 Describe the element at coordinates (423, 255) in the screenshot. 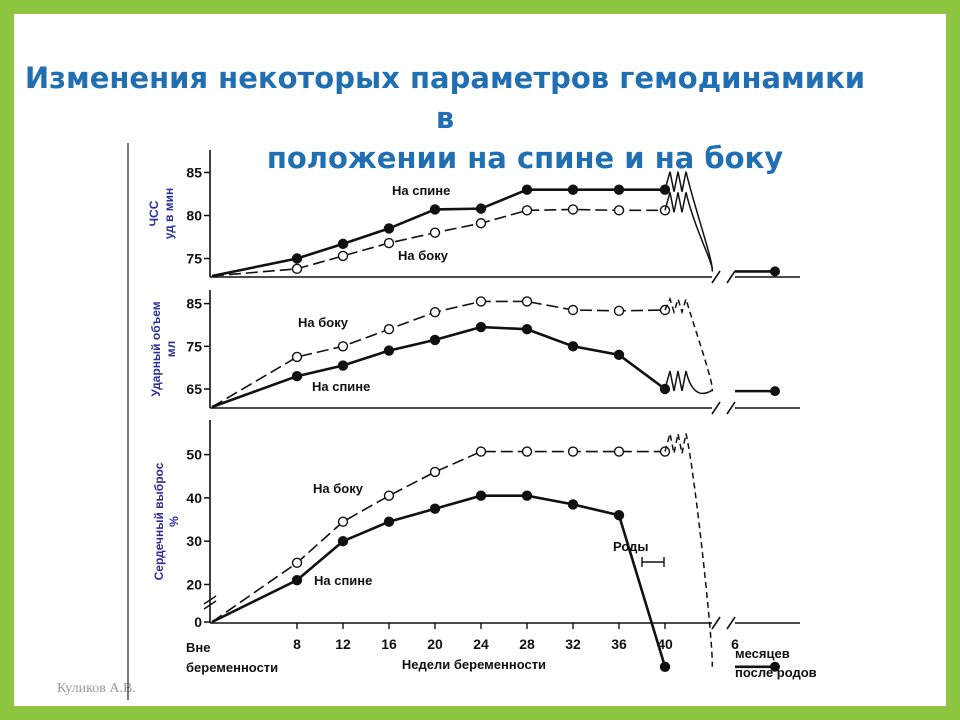

I see `label-lateral-hr: На боку` at that location.